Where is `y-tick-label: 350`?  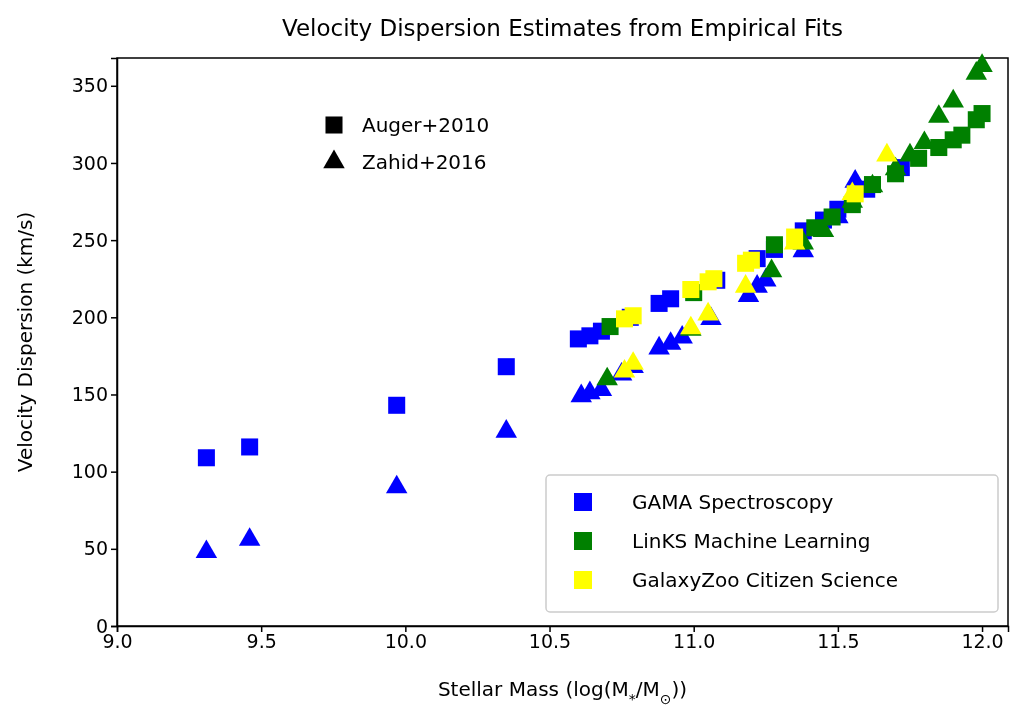
y-tick-label: 350 is located at coordinates (89, 85).